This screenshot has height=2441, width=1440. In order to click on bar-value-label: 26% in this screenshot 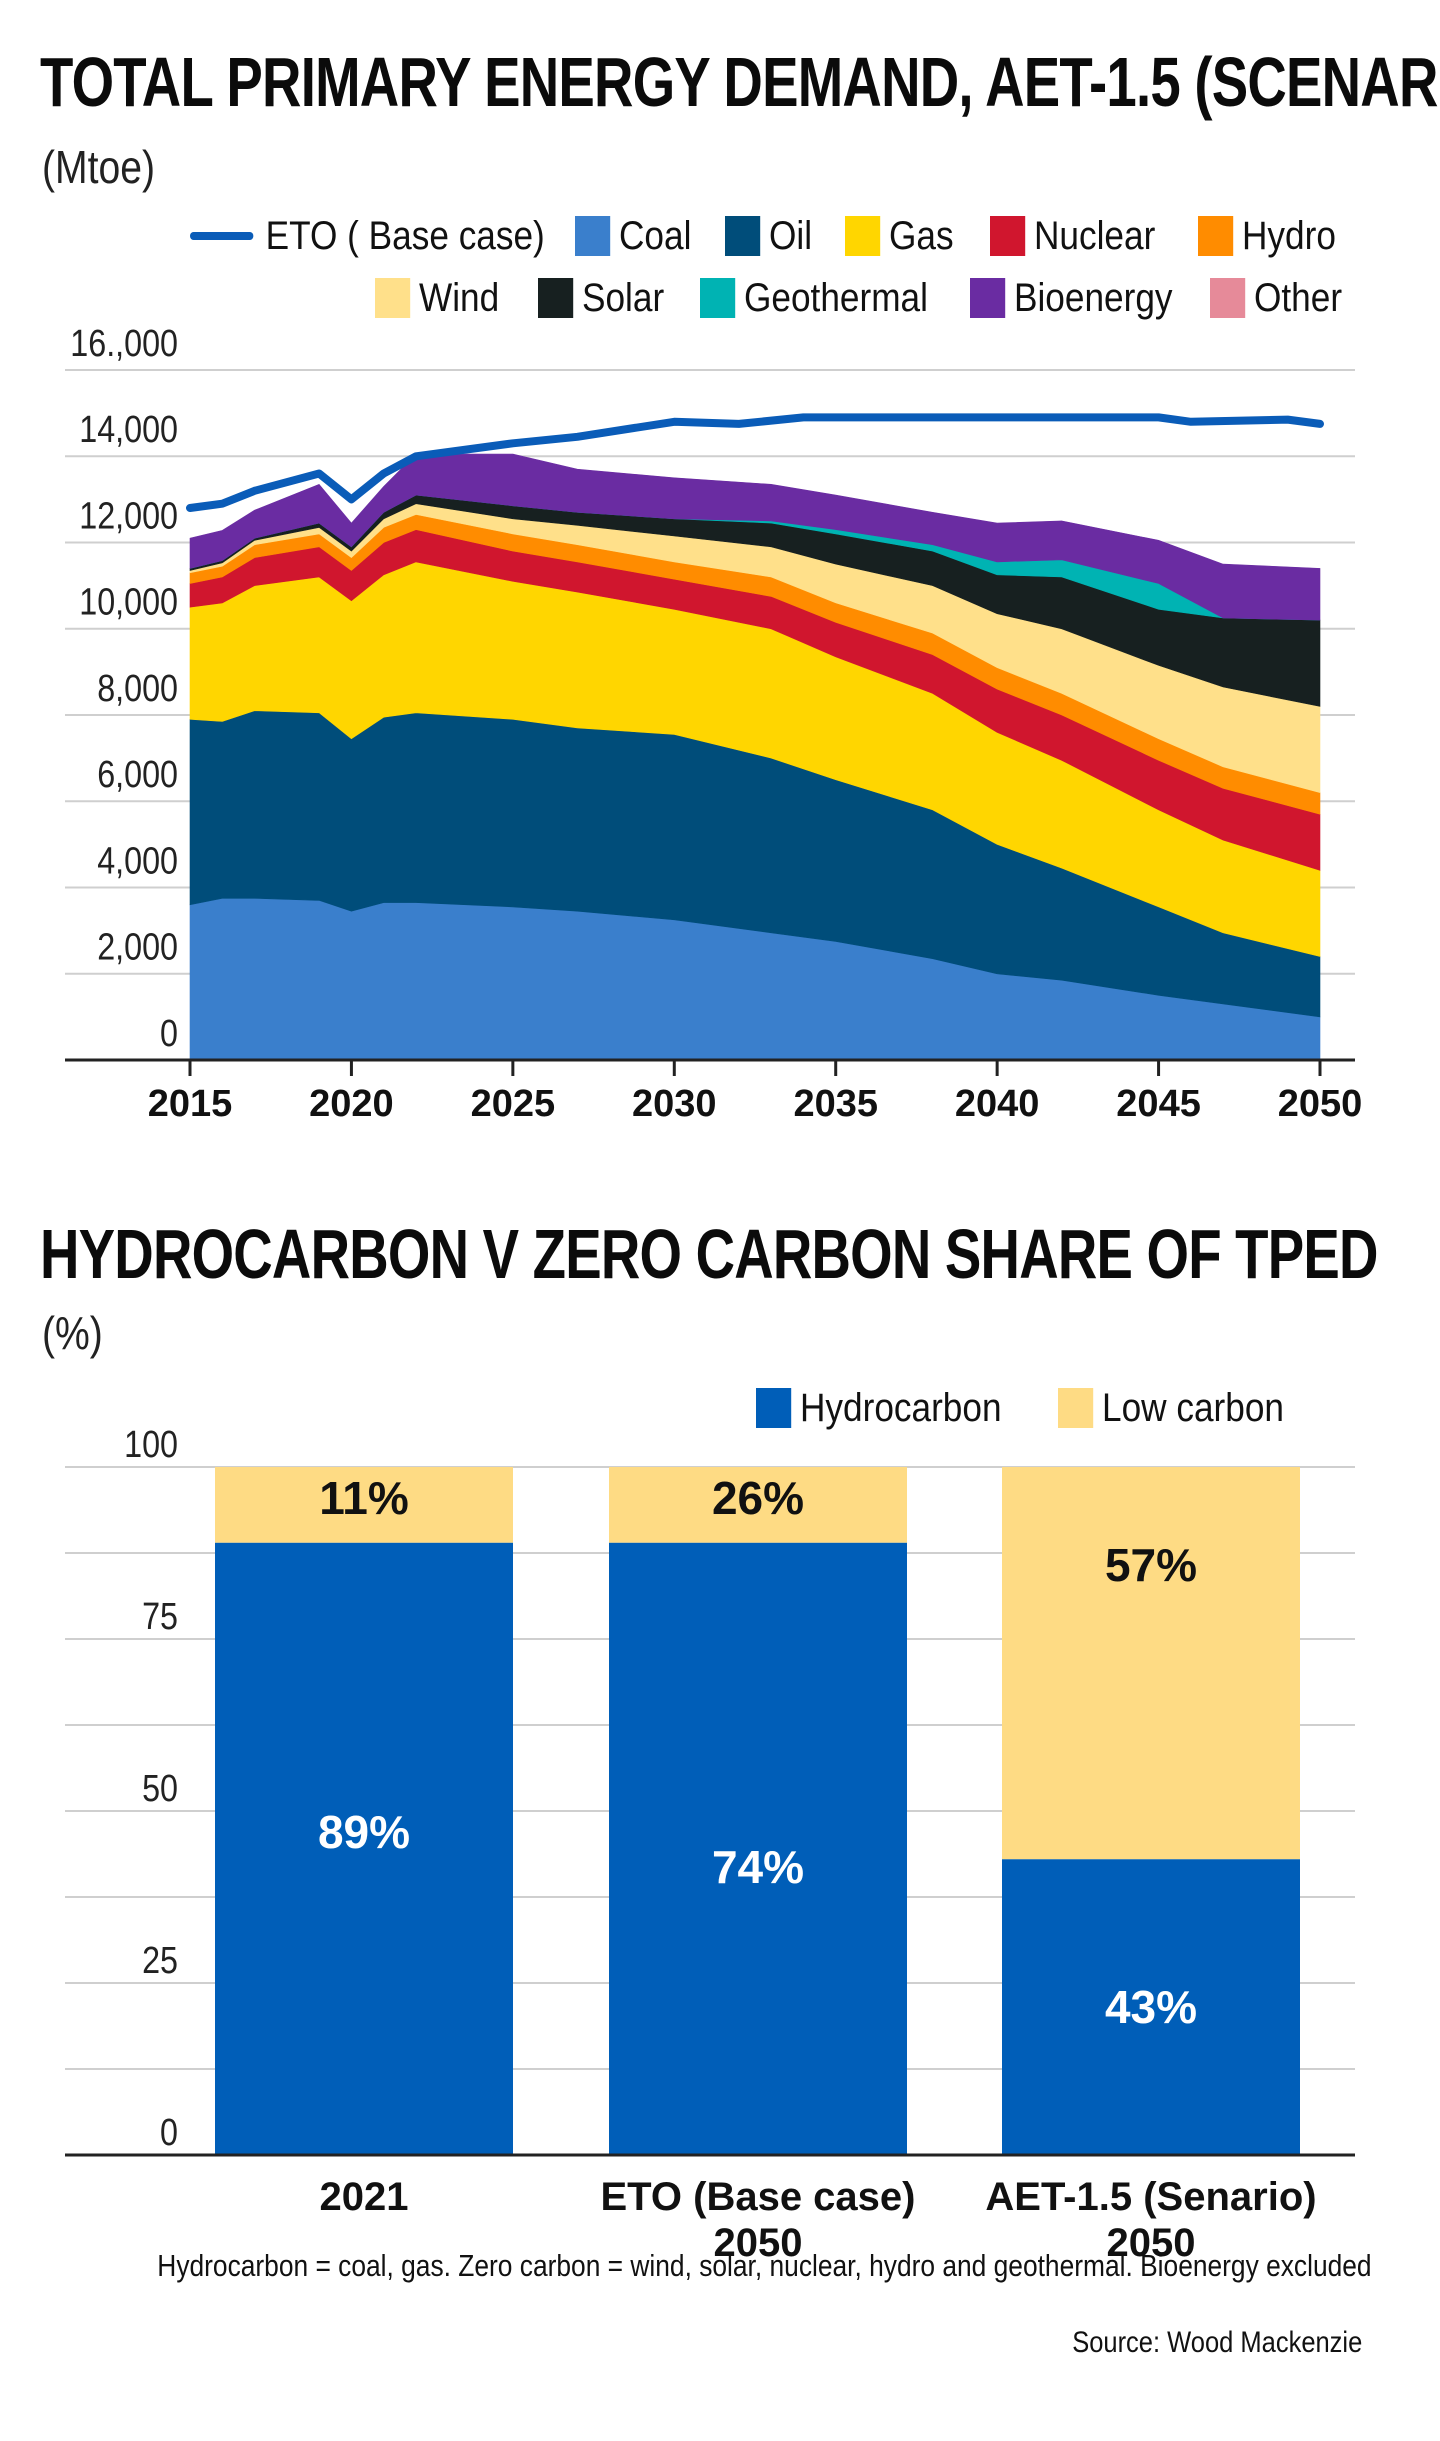, I will do `click(758, 1498)`.